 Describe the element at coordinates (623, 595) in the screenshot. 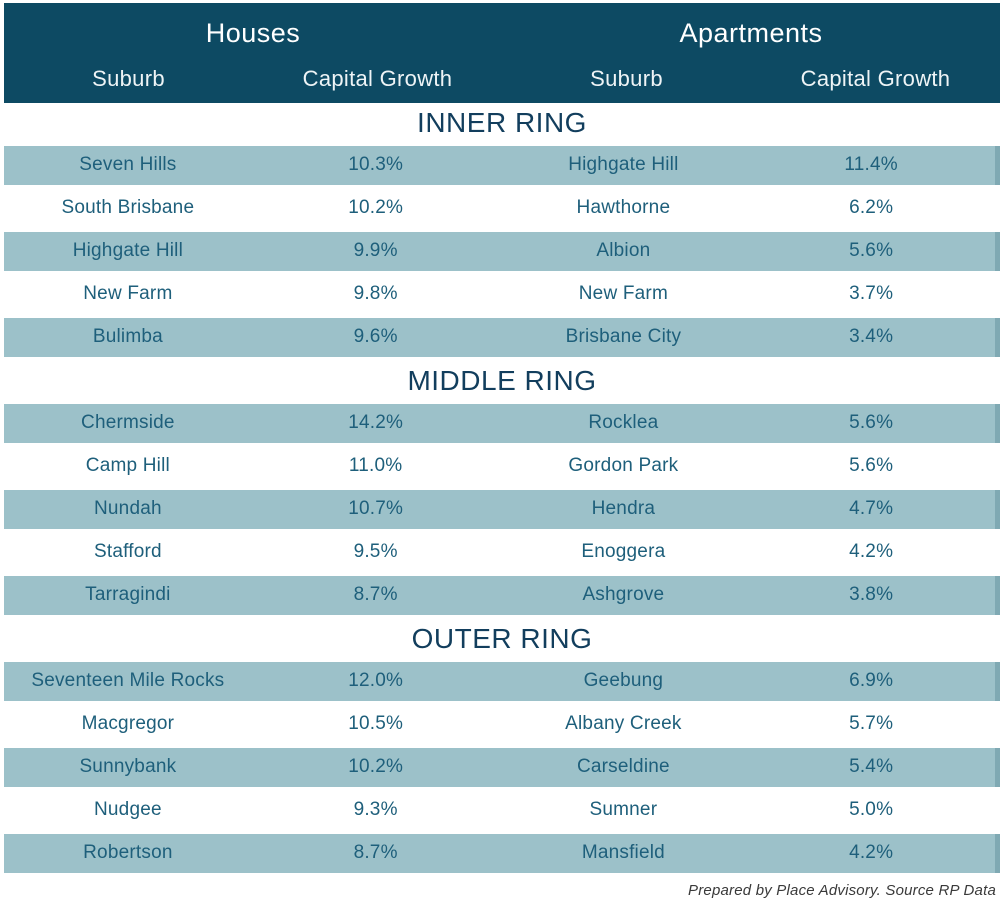

I see `suburb-cell: Ashgrove` at that location.